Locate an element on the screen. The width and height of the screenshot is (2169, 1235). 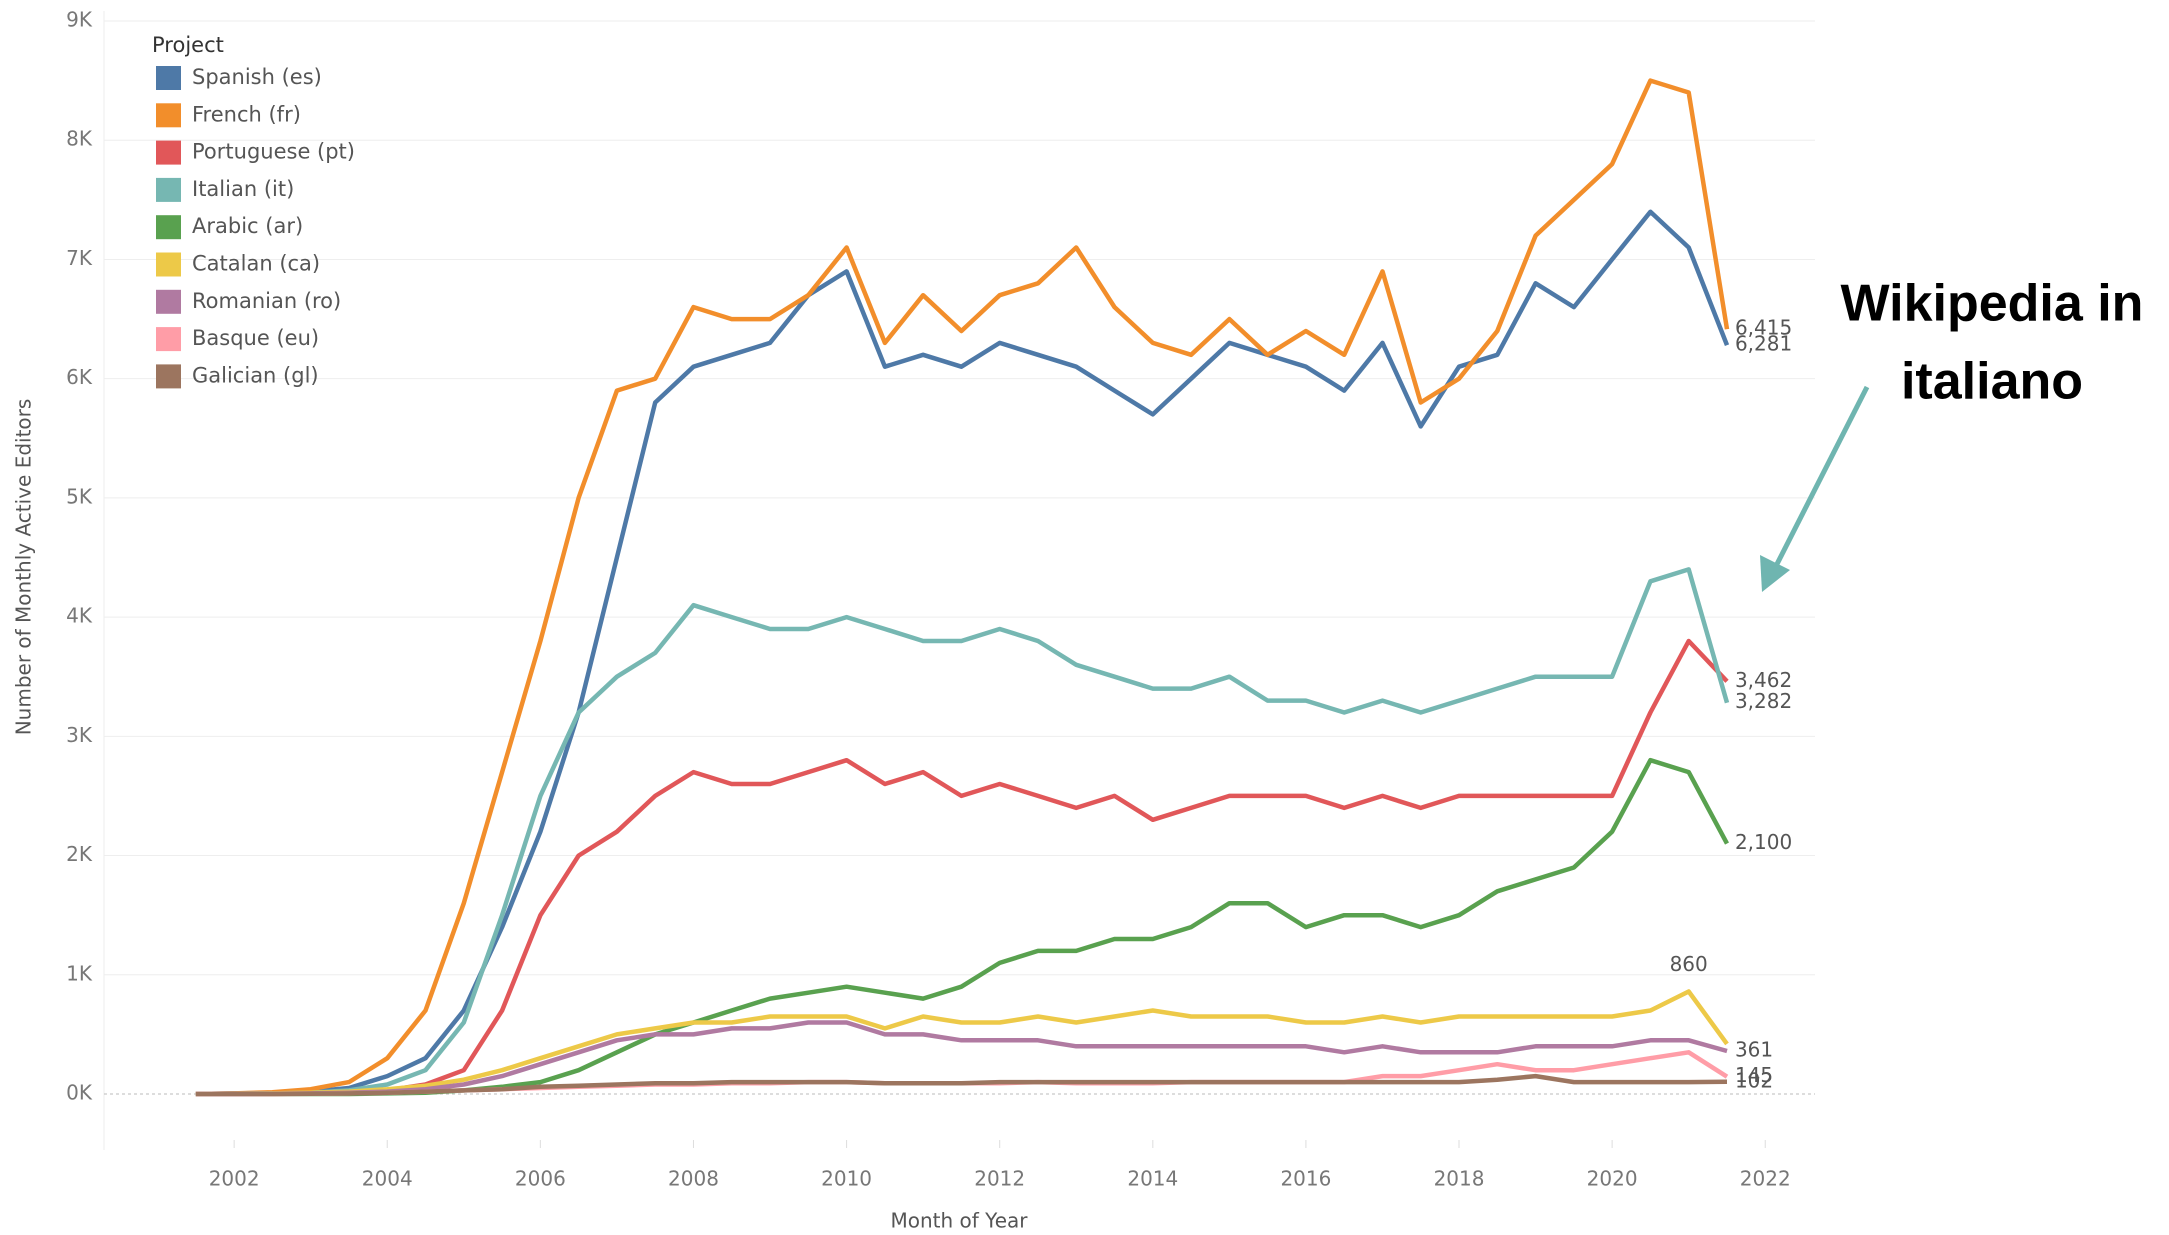
legend-label: Galician (gl) is located at coordinates (255, 375).